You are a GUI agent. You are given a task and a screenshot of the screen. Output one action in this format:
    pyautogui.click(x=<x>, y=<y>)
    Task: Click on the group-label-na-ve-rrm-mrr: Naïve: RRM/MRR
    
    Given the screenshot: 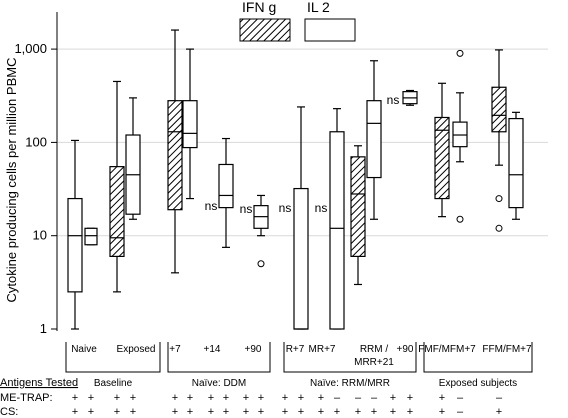 What is the action you would take?
    pyautogui.click(x=350, y=383)
    